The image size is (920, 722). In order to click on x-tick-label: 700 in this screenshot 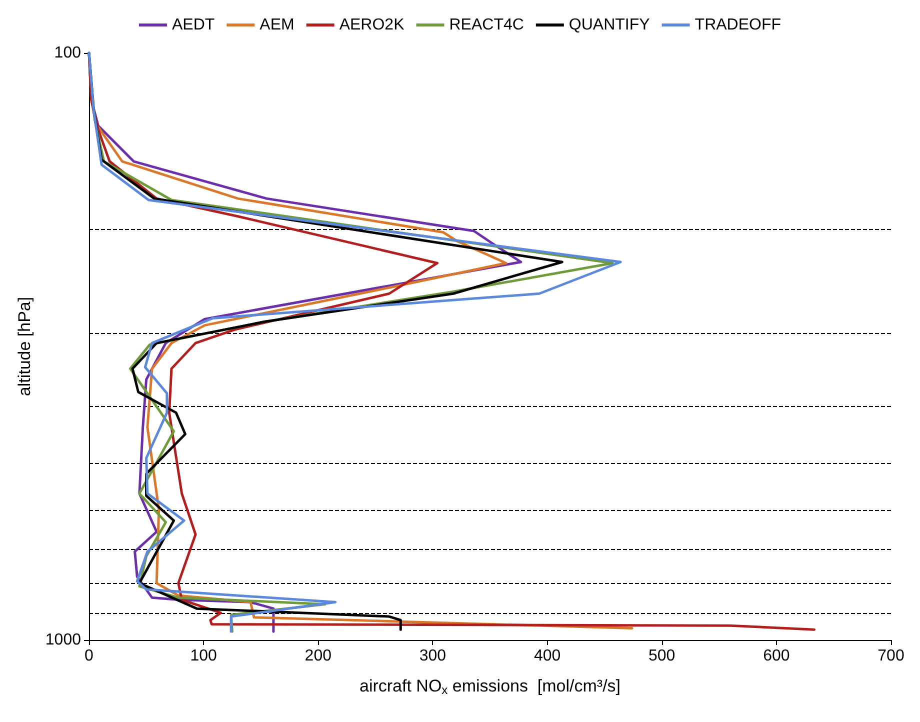, I will do `click(891, 656)`.